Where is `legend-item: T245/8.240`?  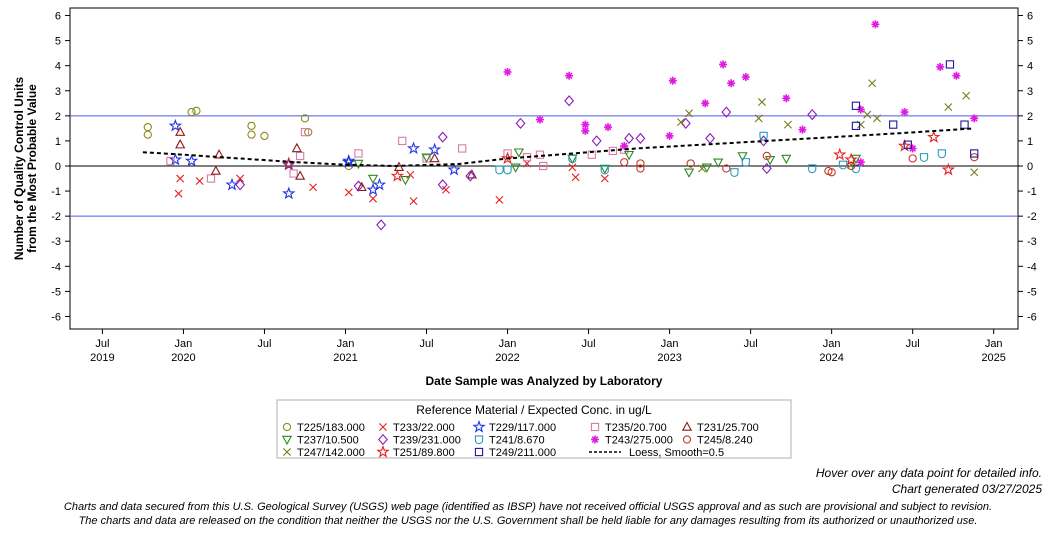 legend-item: T245/8.240 is located at coordinates (717, 441).